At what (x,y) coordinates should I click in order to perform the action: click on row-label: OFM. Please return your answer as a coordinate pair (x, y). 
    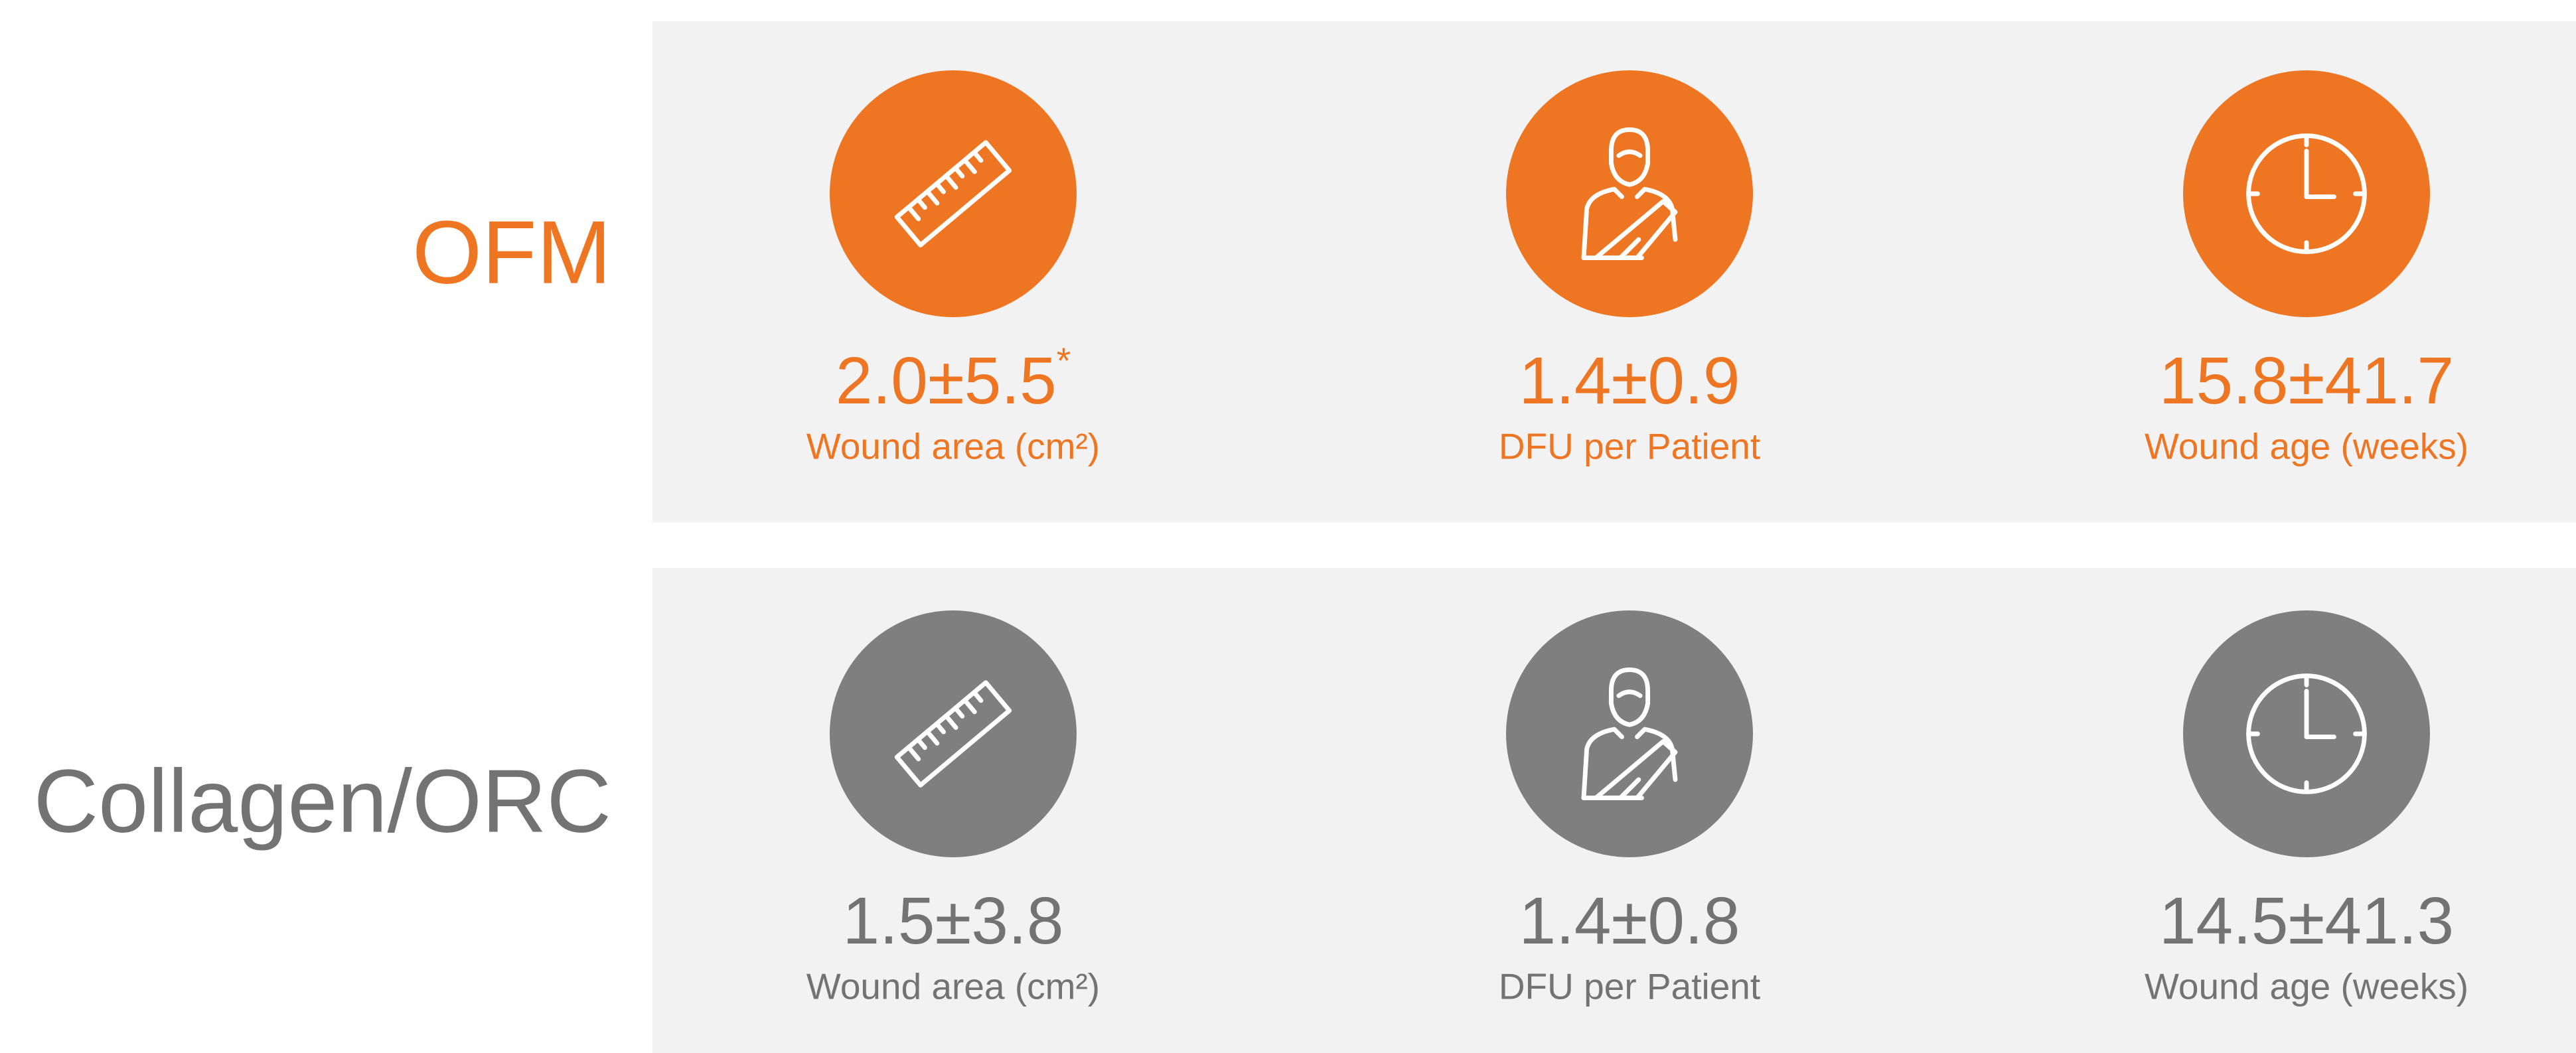
    Looking at the image, I should click on (512, 253).